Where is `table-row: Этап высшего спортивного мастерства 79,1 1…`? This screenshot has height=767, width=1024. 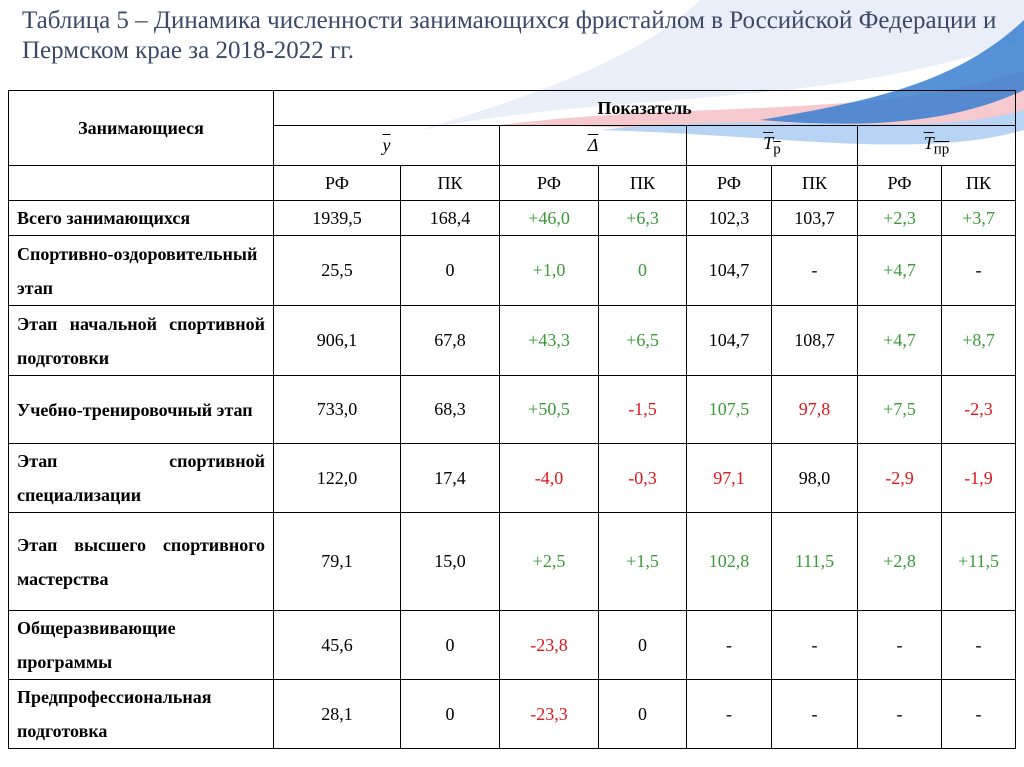
table-row: Этап высшего спортивного мастерства 79,1 1… is located at coordinates (512, 561).